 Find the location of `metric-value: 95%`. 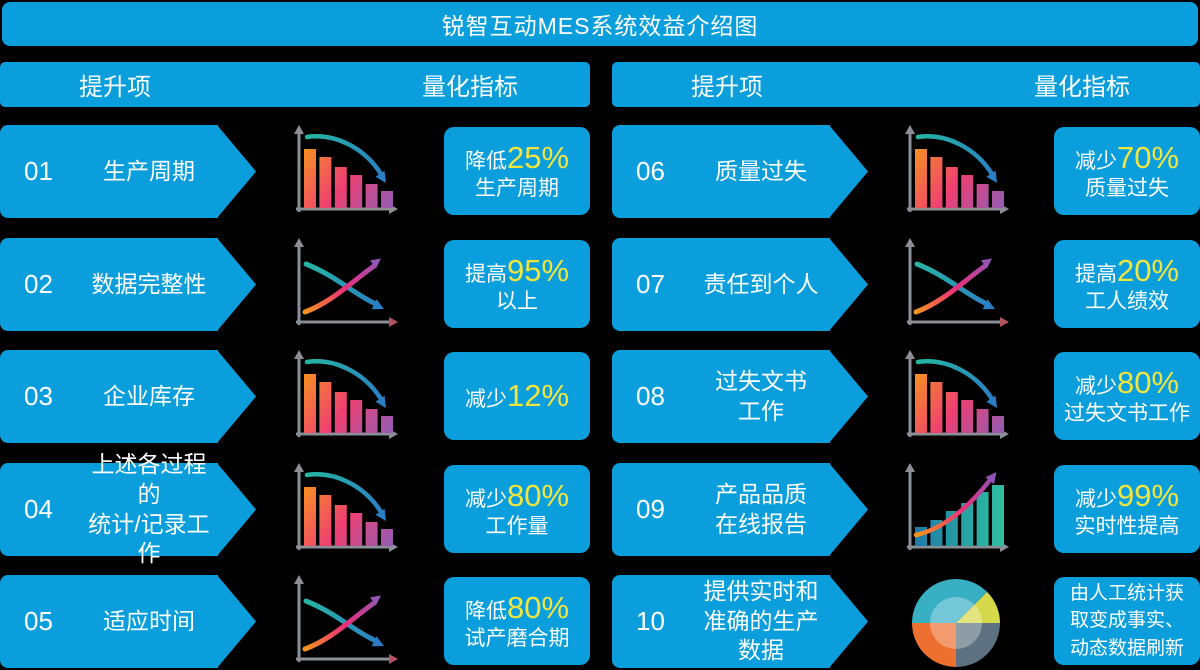

metric-value: 95% is located at coordinates (538, 270).